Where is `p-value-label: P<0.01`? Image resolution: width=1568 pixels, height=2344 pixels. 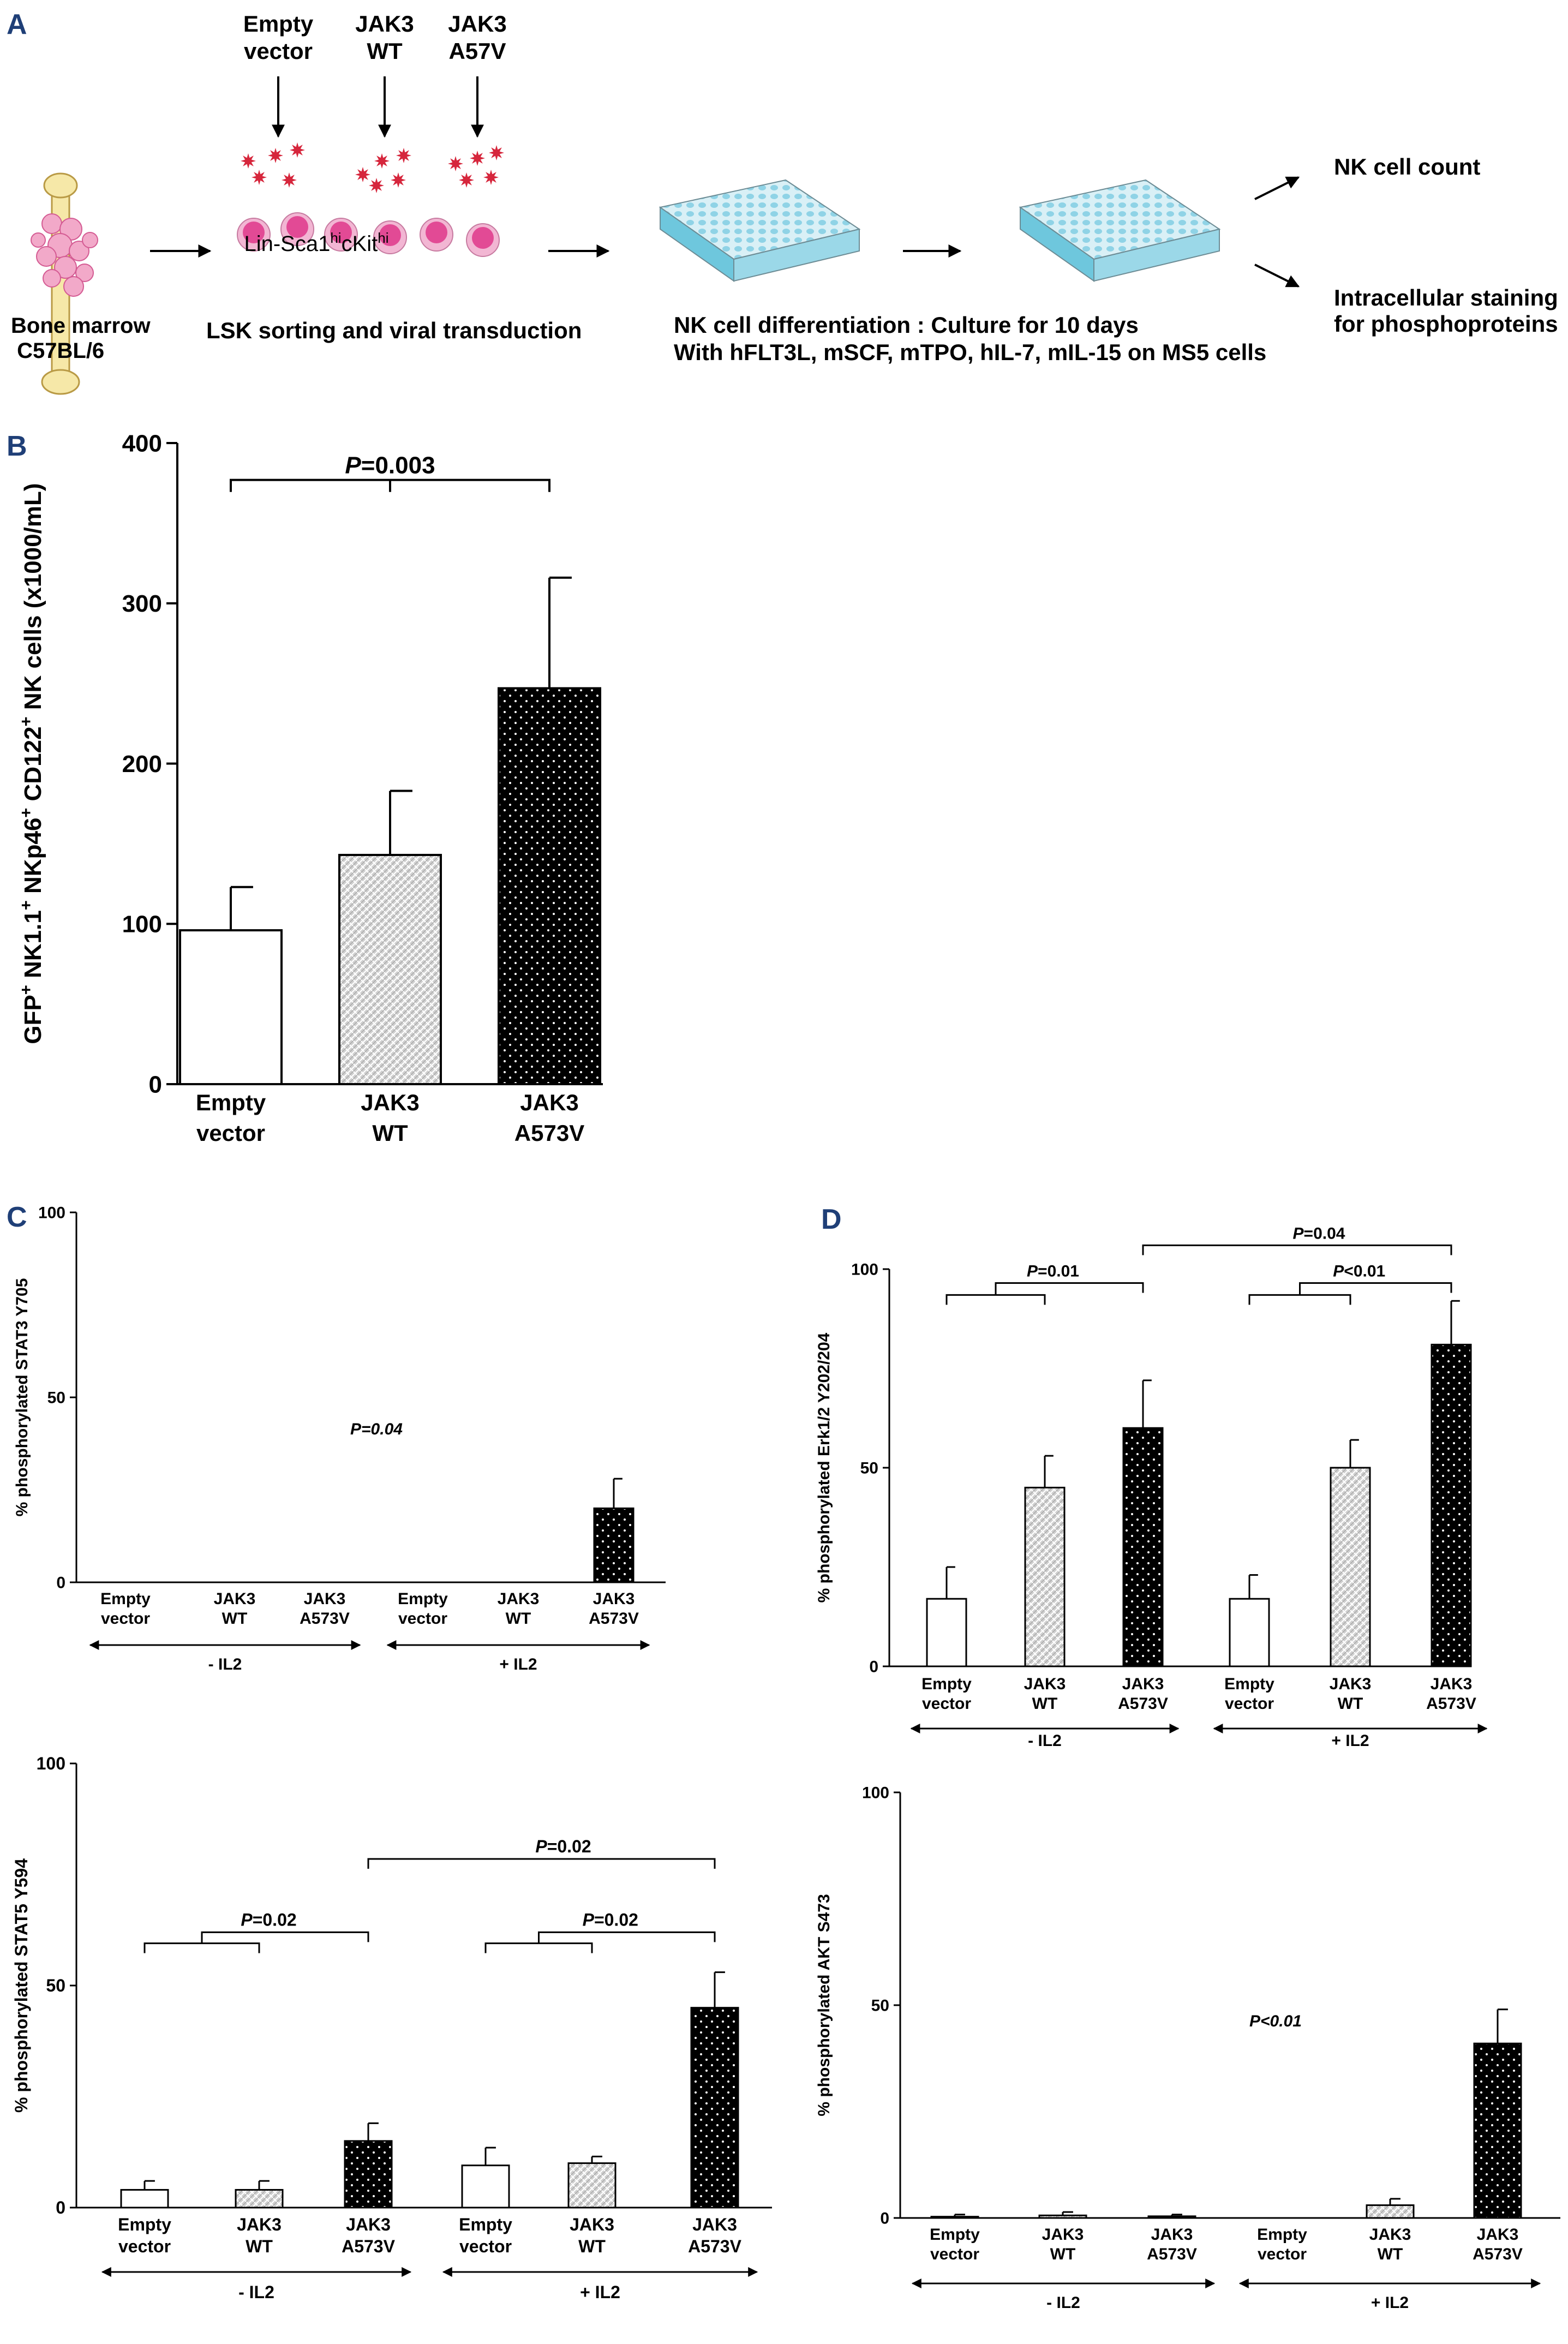
p-value-label: P<0.01 is located at coordinates (1359, 1271).